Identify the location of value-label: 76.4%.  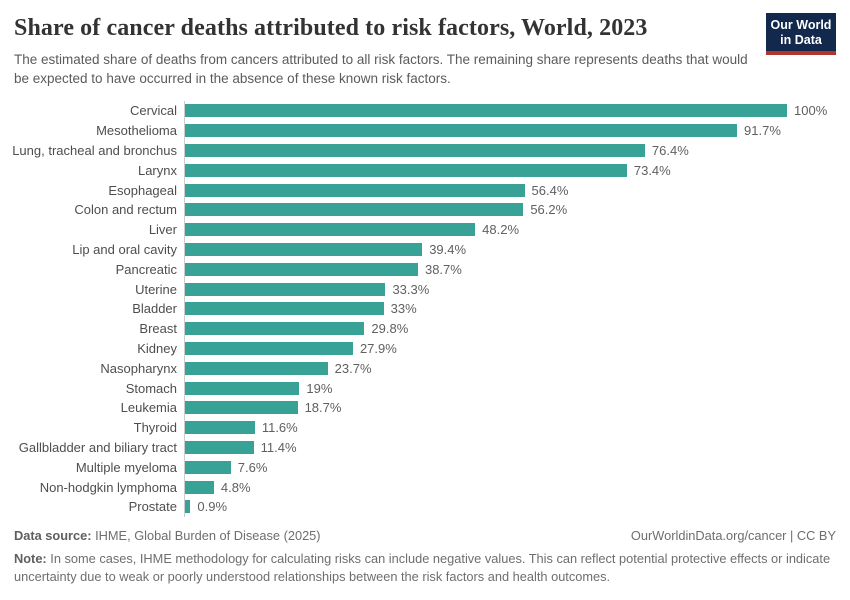
(670, 150).